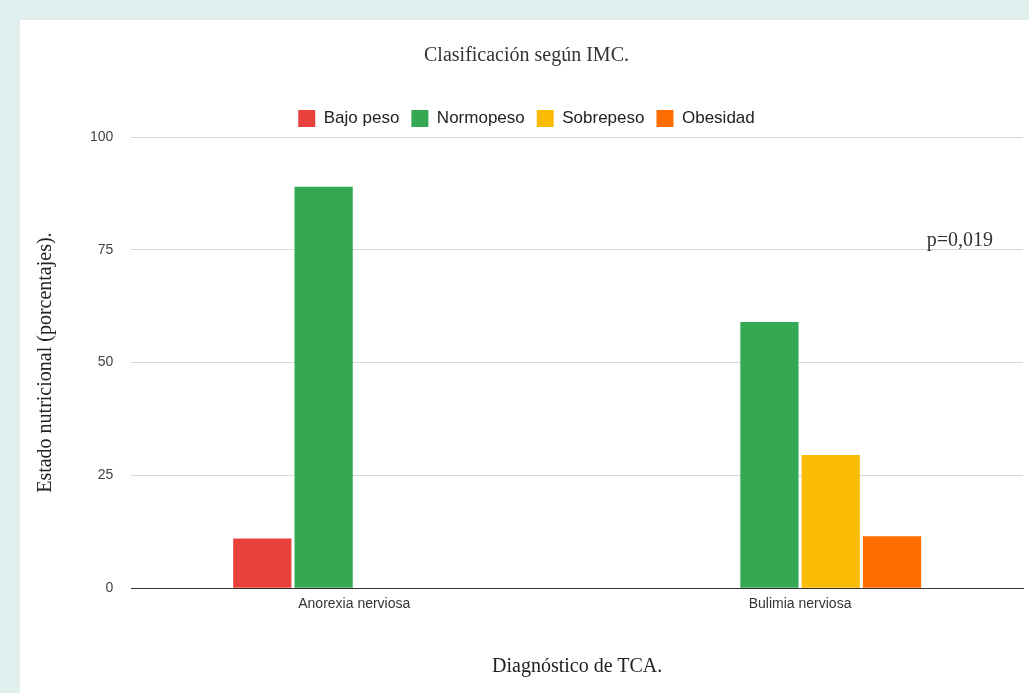 Image resolution: width=1029 pixels, height=693 pixels. Describe the element at coordinates (959, 240) in the screenshot. I see `annotation: p=0,019` at that location.